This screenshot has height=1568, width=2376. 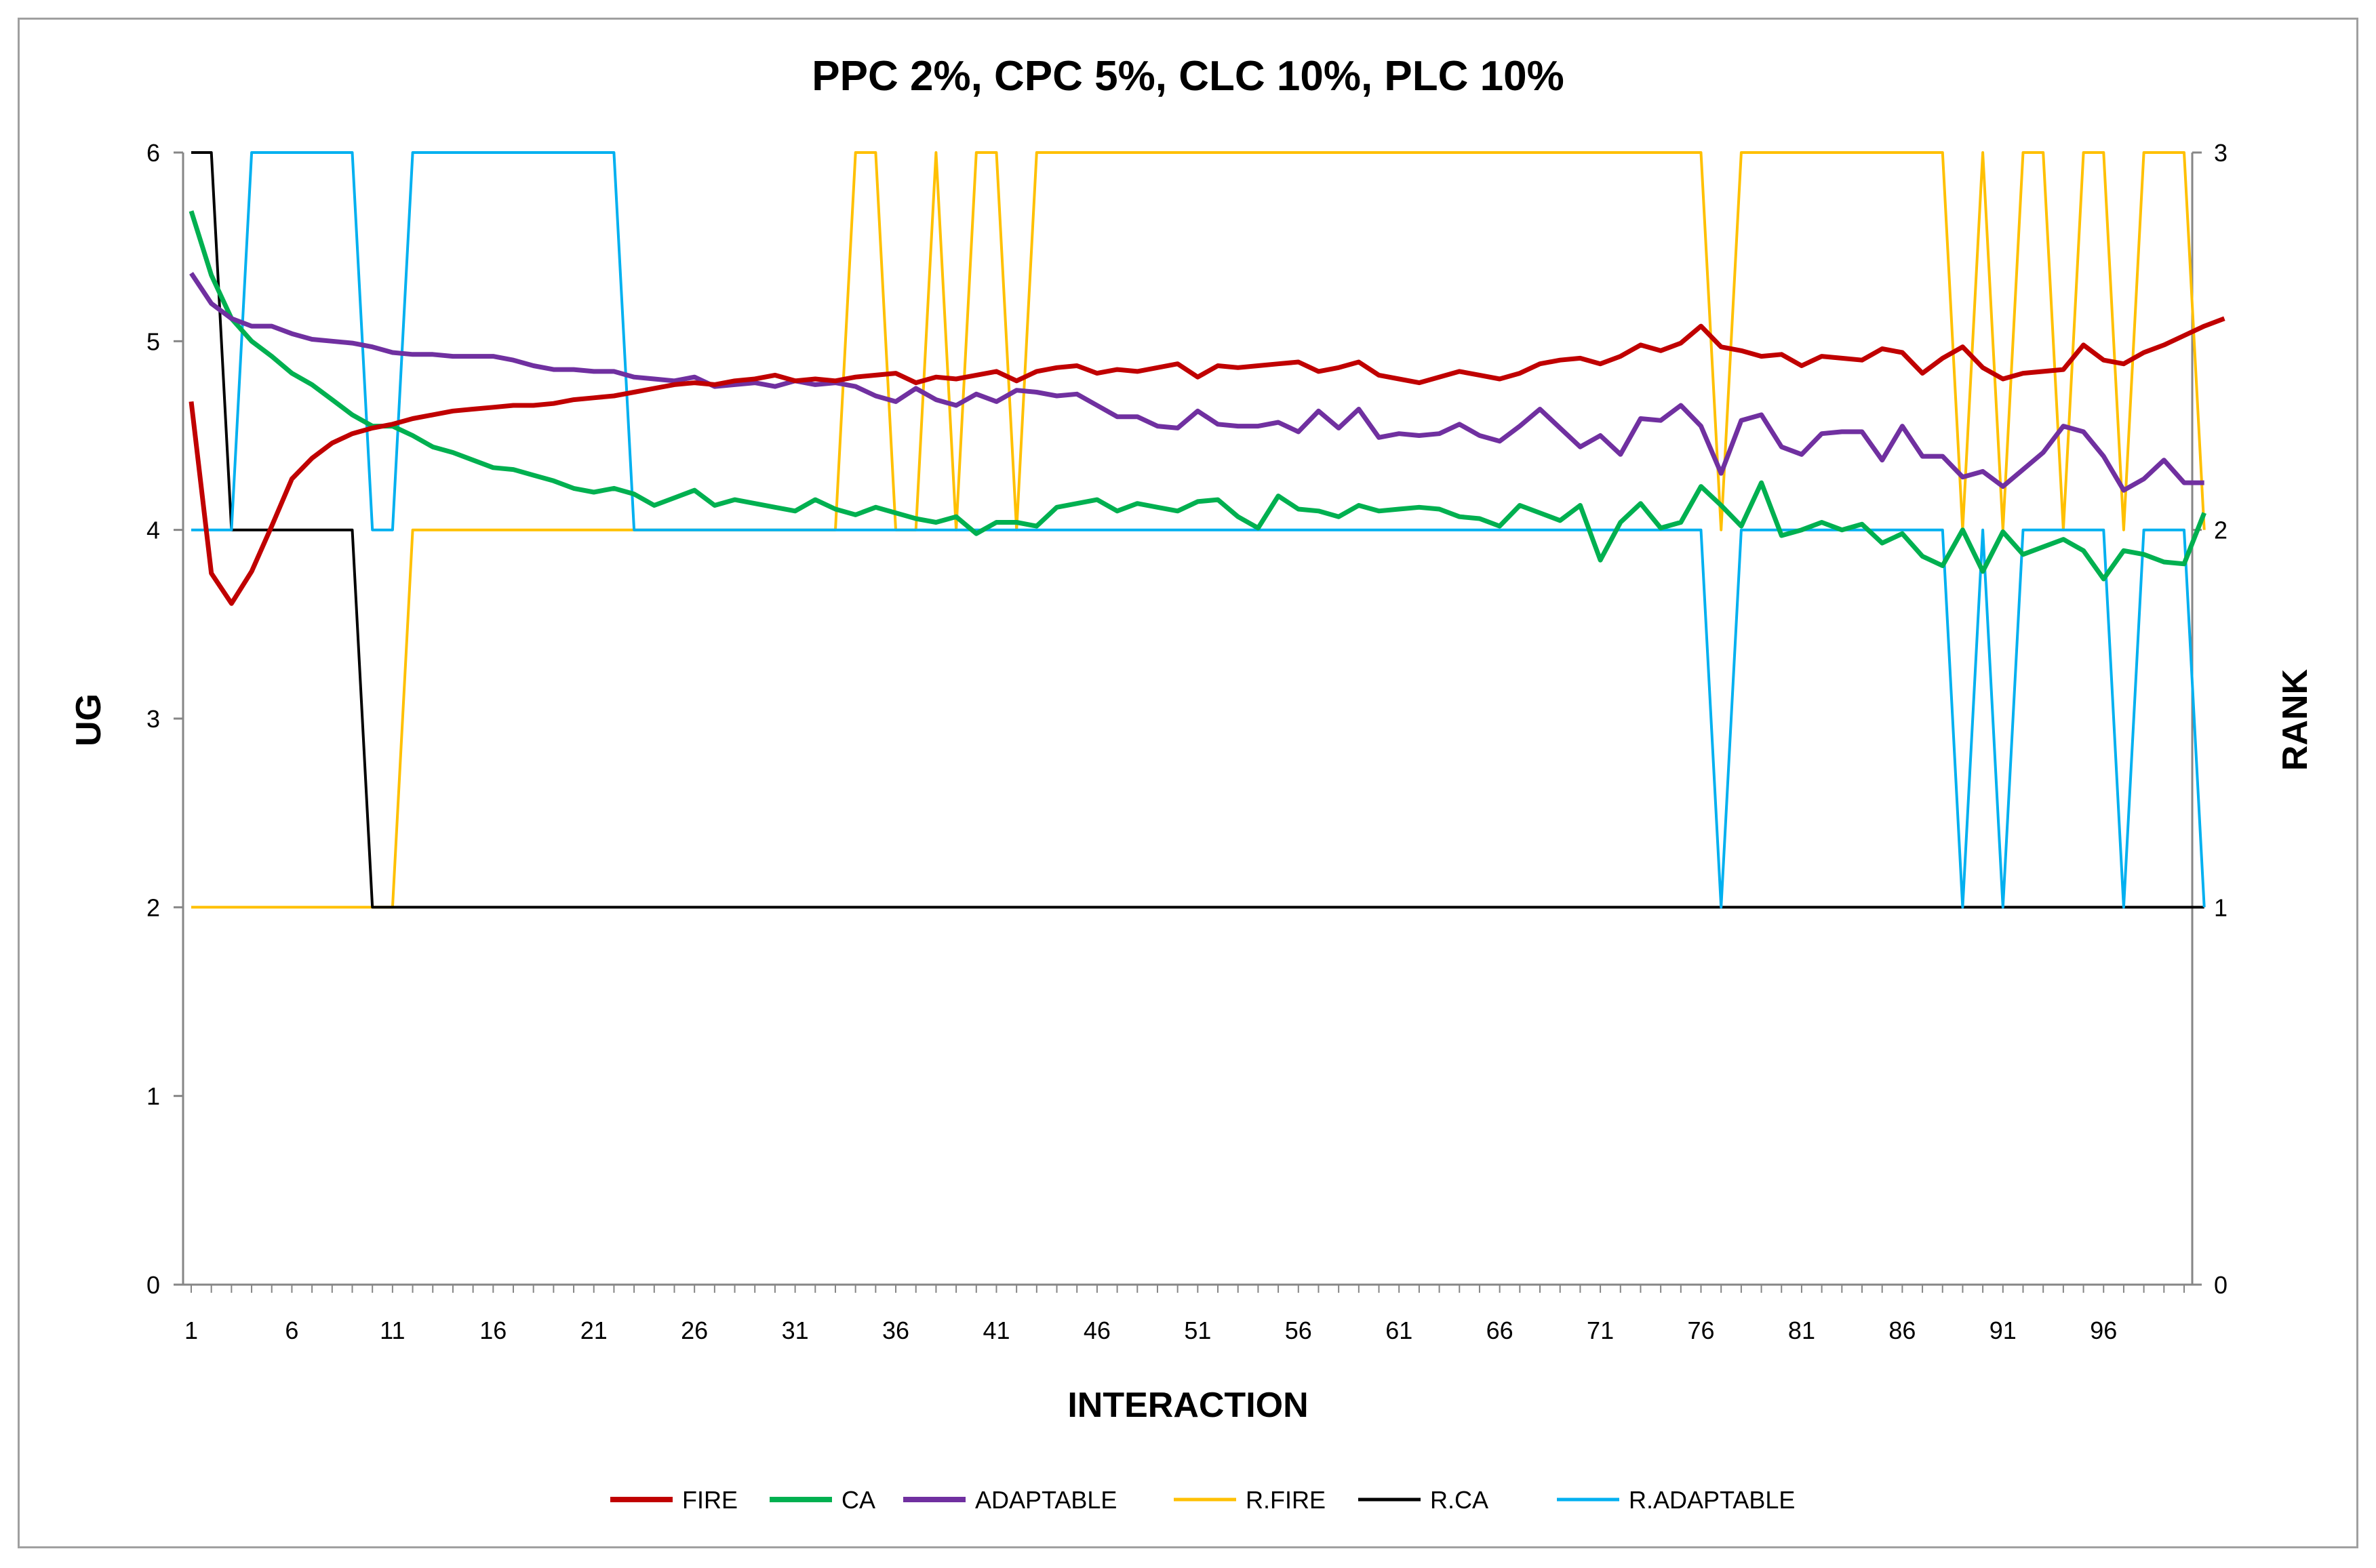 I want to click on x-tick-label: 1, so click(x=191, y=1330).